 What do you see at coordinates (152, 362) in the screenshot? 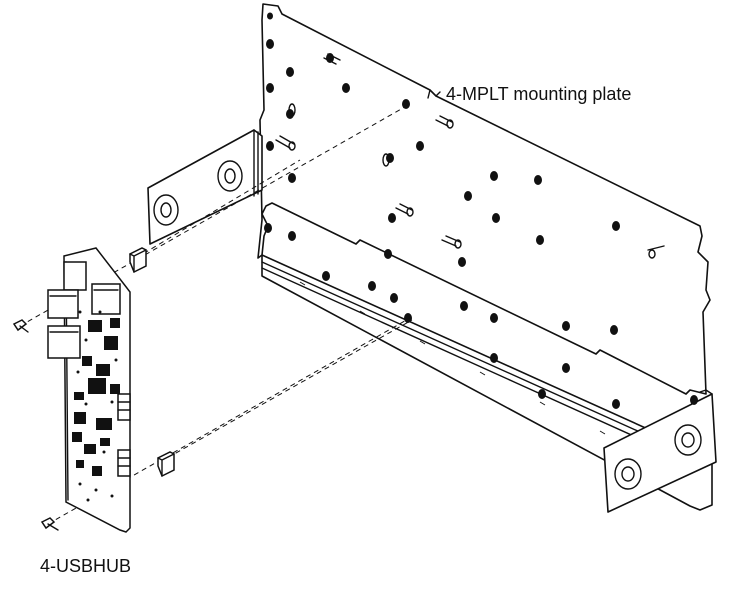
I see `pcb-standoffs` at bounding box center [152, 362].